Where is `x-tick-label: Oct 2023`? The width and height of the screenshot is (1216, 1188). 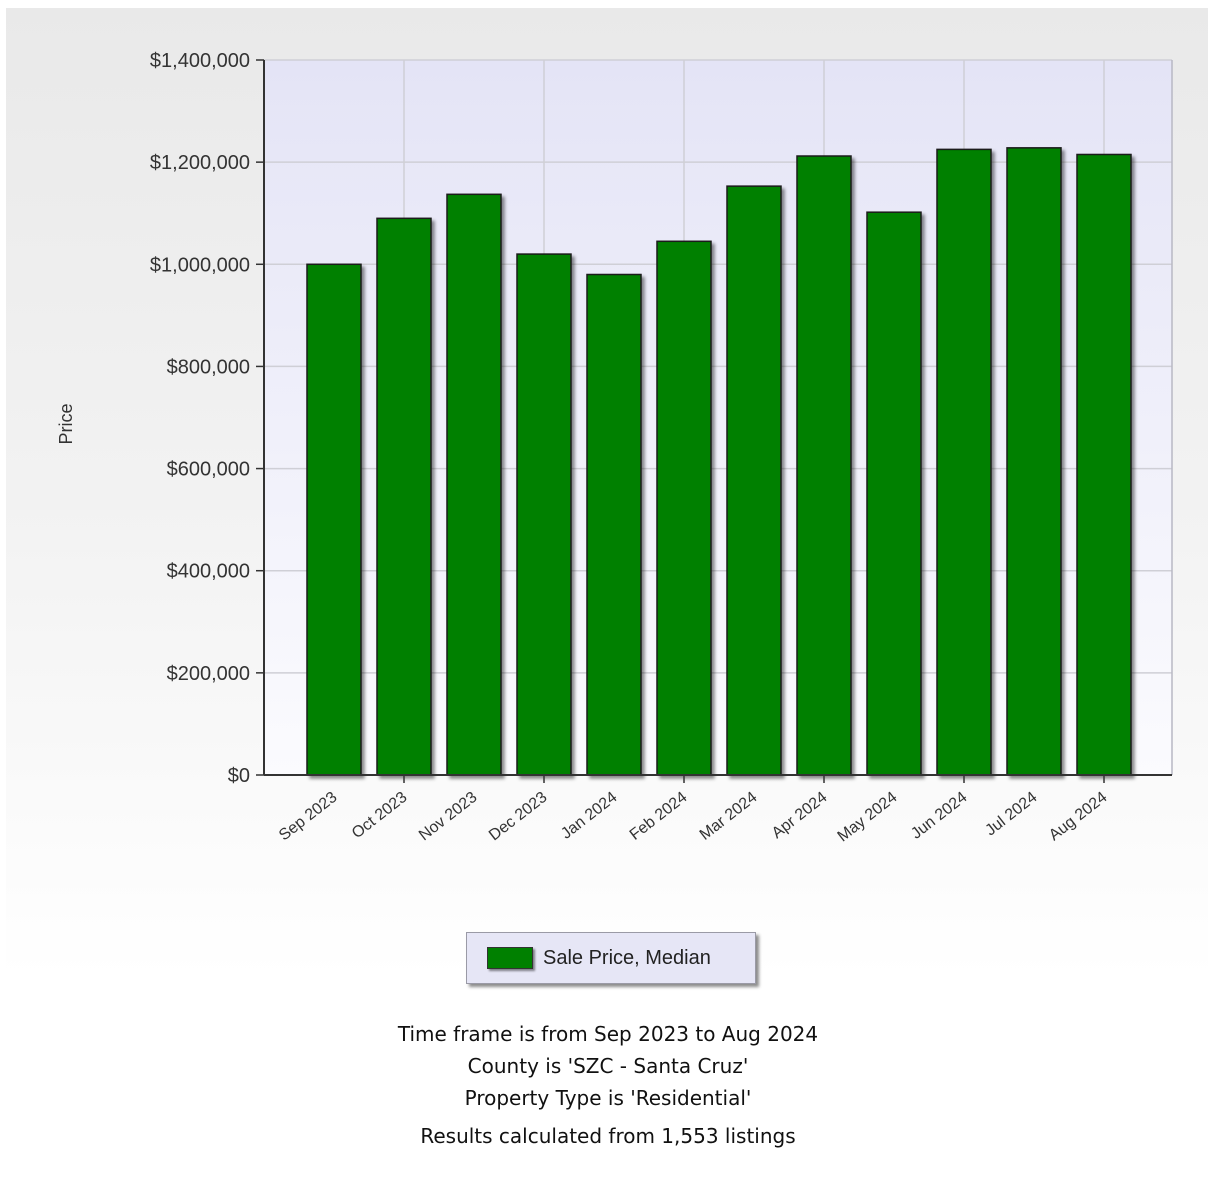 x-tick-label: Oct 2023 is located at coordinates (380, 815).